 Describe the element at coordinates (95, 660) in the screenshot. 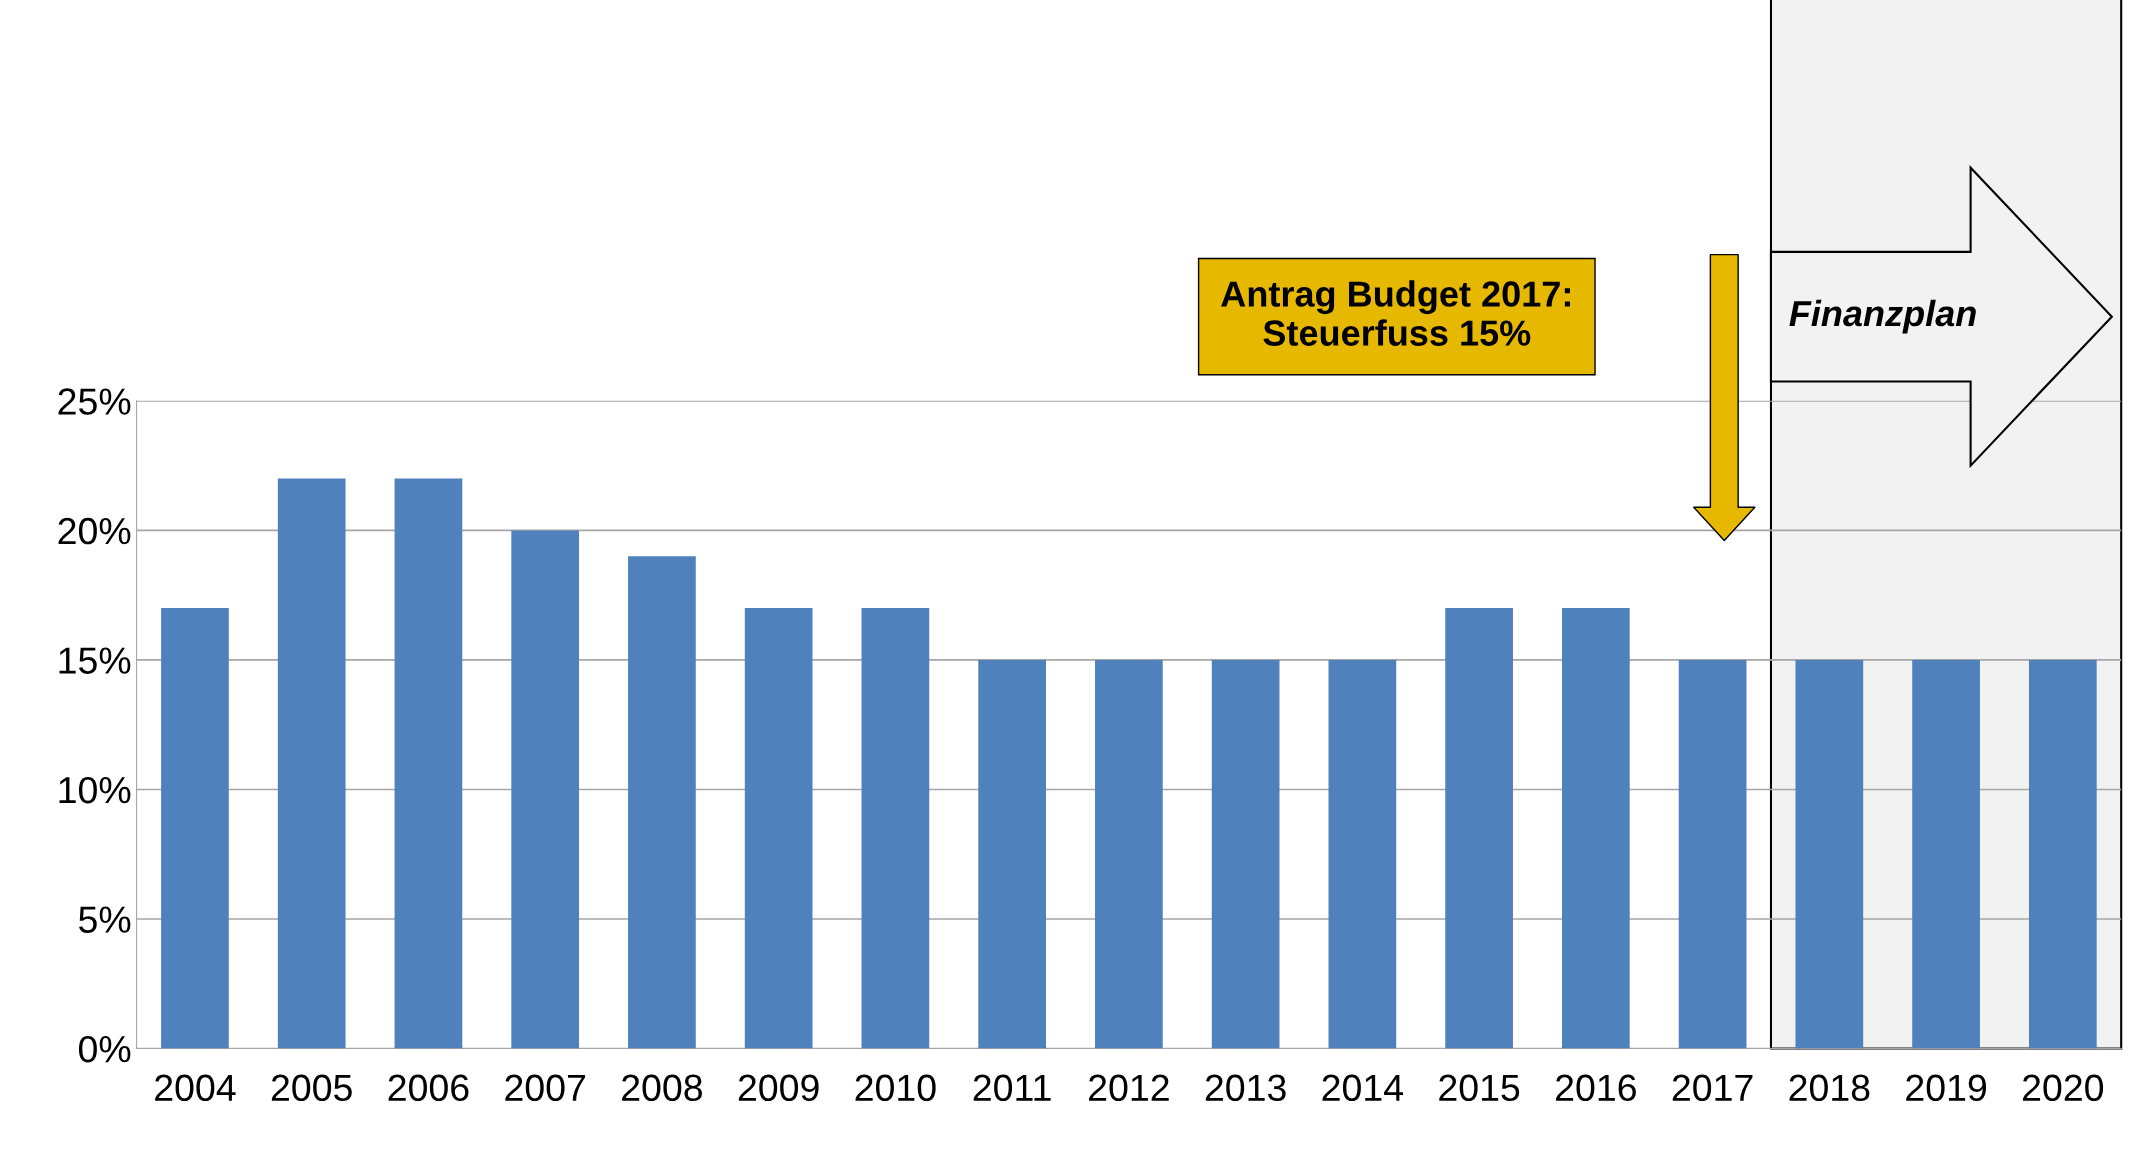

I see `y-tick-label: 15%` at that location.